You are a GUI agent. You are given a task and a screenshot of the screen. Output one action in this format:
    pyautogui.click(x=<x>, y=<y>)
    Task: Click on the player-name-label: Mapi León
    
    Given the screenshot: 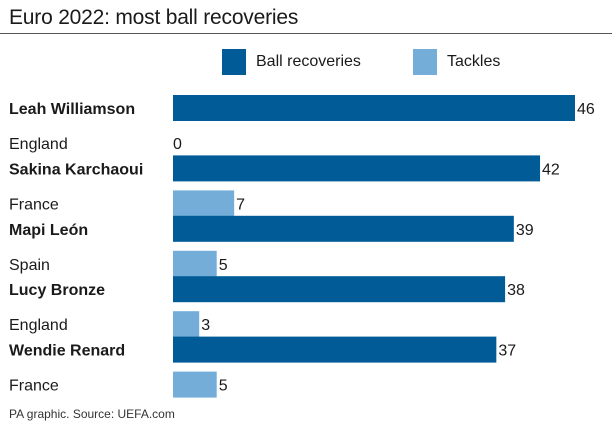 What is the action you would take?
    pyautogui.click(x=48, y=230)
    